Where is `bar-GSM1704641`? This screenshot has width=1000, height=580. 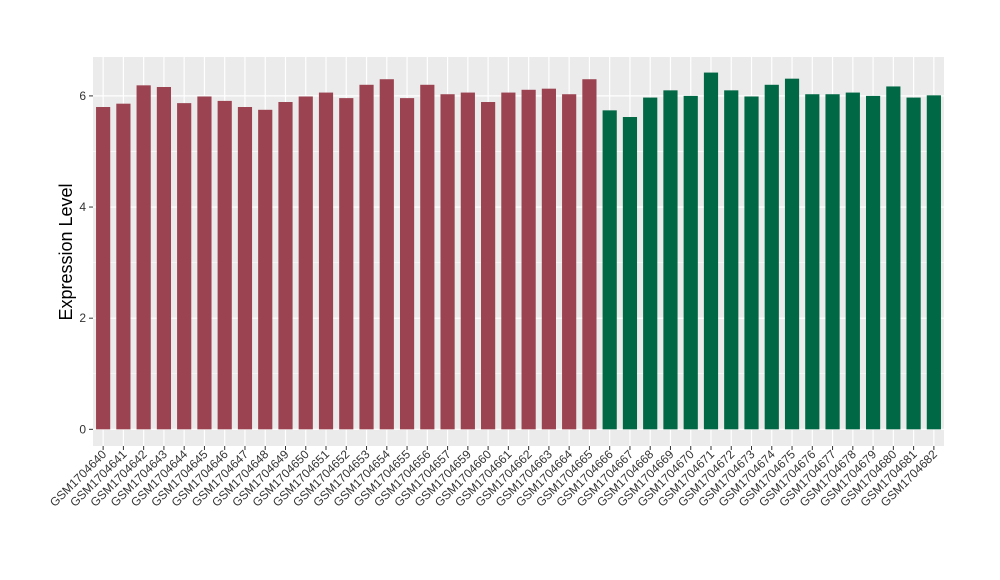 bar-GSM1704641 is located at coordinates (123, 266).